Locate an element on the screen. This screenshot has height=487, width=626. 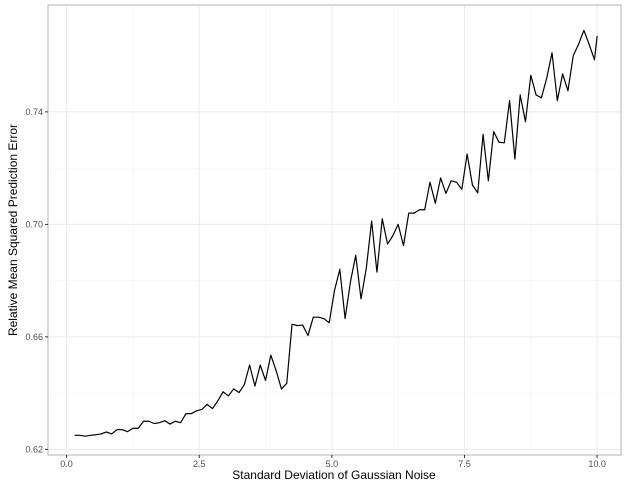
x-axis: 0.0 2.5 5.0 7.5 10.0 is located at coordinates (333, 462).